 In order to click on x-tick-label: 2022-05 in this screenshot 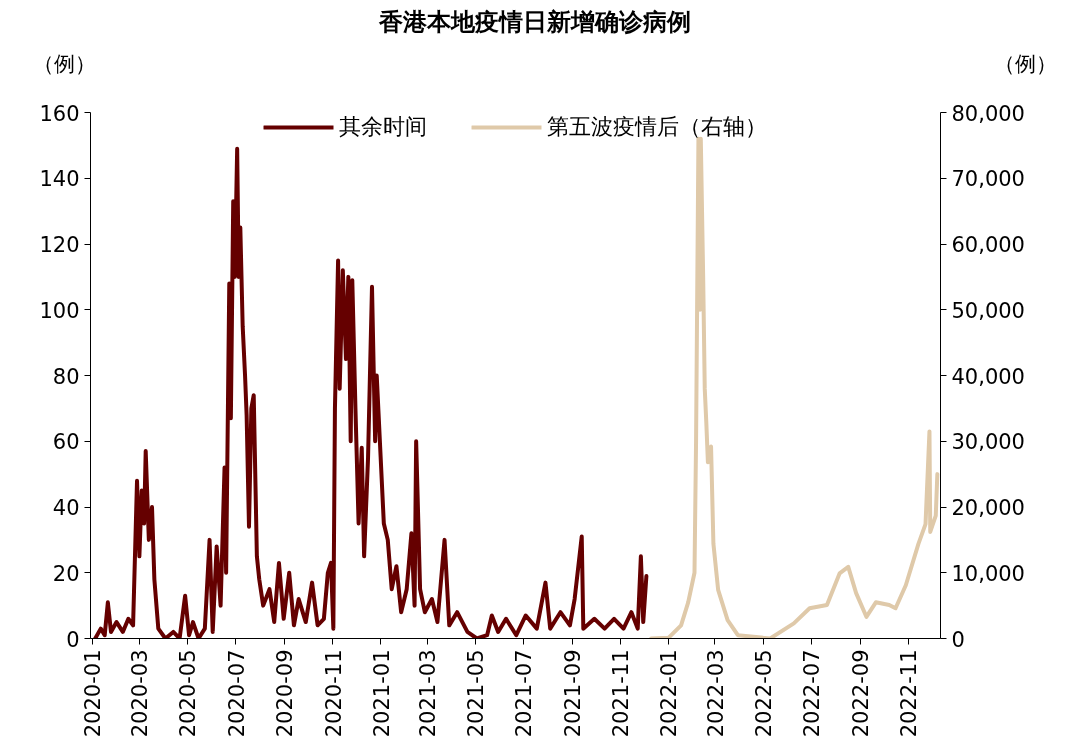, I will do `click(764, 693)`.